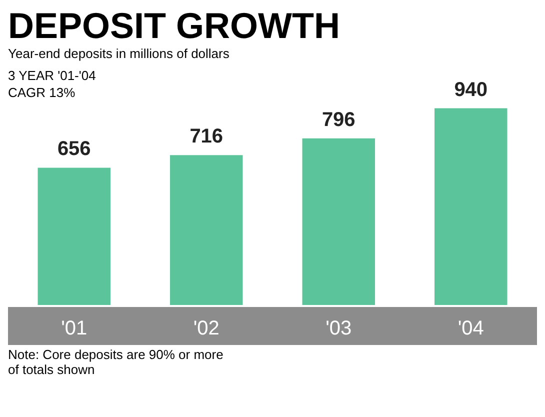 The image size is (545, 417). What do you see at coordinates (116, 362) in the screenshot?
I see `text: Note: Core deposits are 90% or more of totals shown` at bounding box center [116, 362].